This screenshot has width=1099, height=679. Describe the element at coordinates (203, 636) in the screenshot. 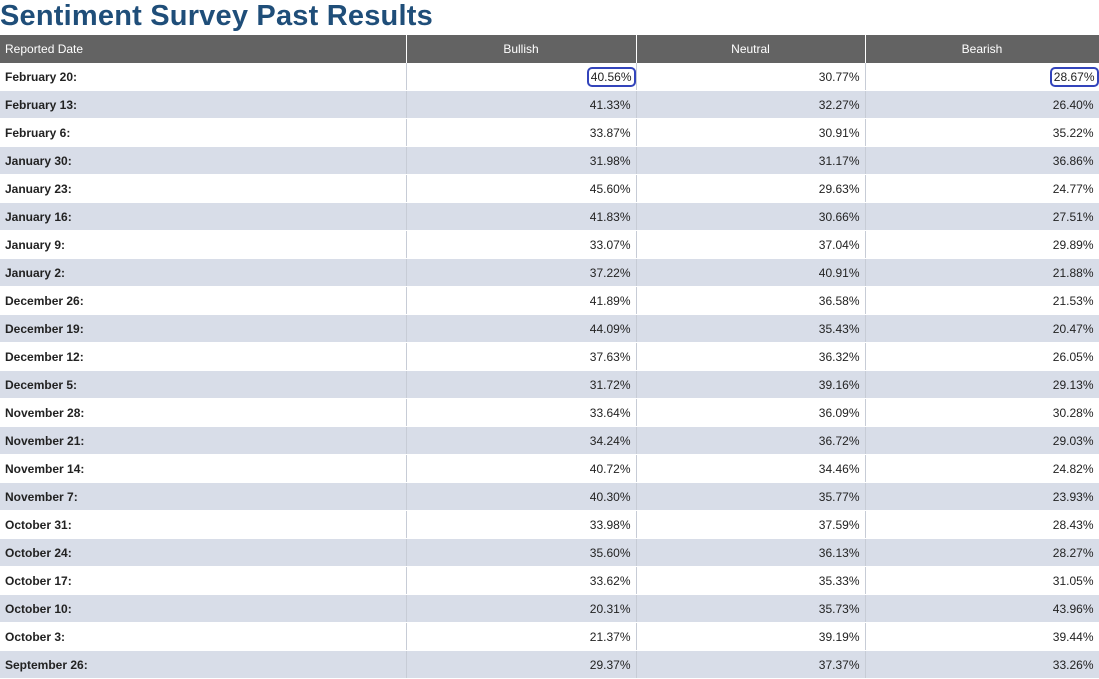

I see `reported-date-cell: October 3:` at that location.